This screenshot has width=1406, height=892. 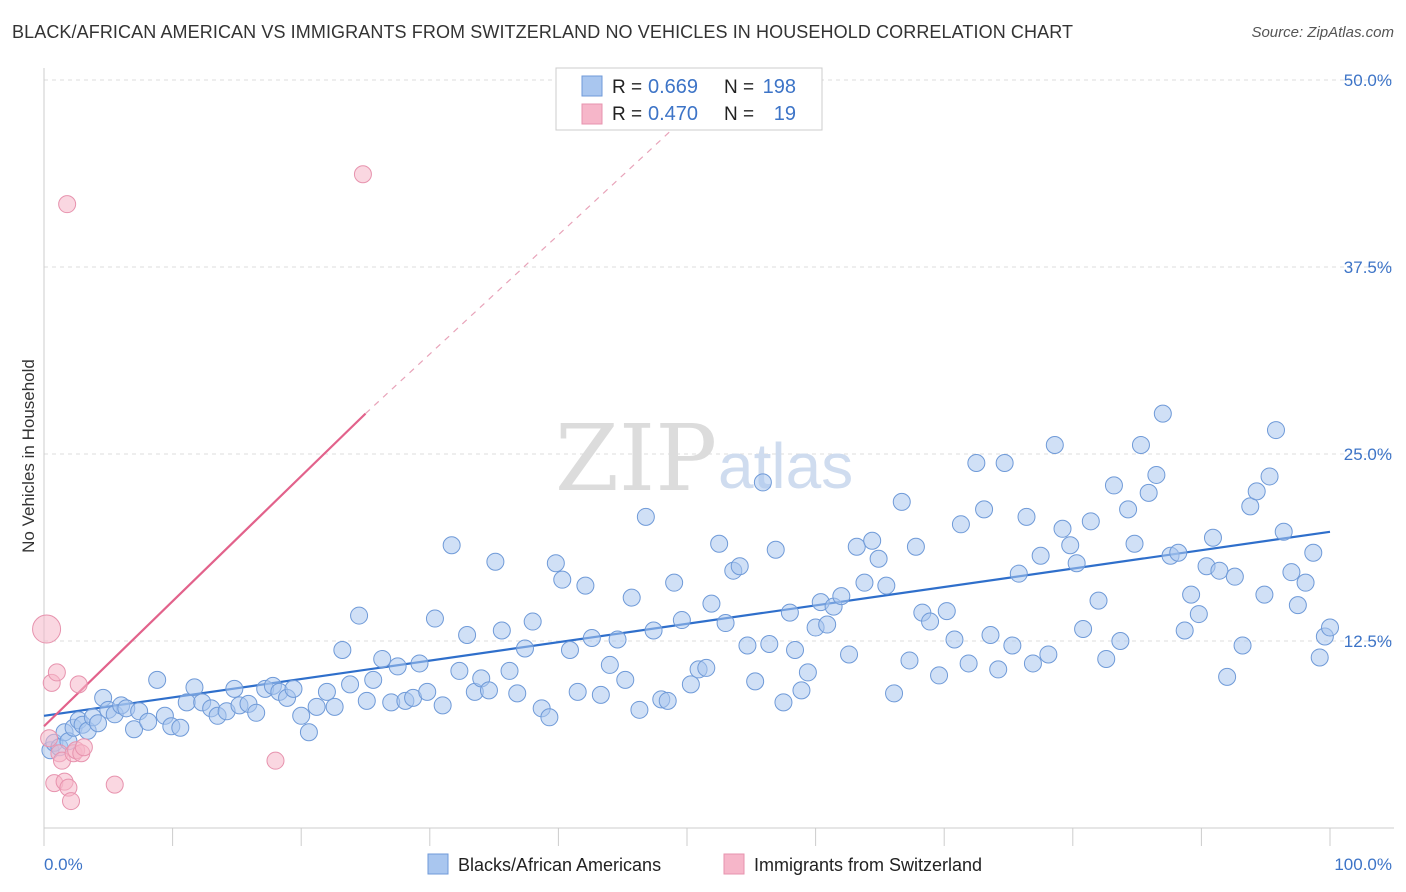 What do you see at coordinates (559, 865) in the screenshot?
I see `legend-label-blue: Blacks/African Americans` at bounding box center [559, 865].